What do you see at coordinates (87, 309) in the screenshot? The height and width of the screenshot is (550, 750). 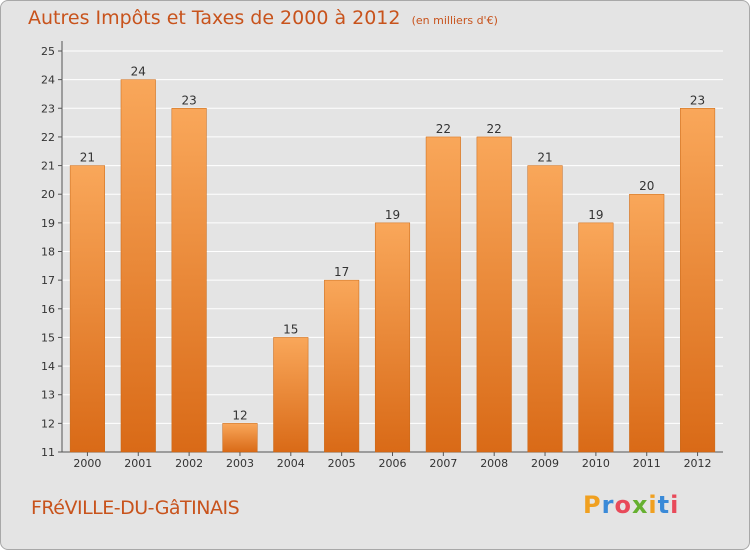 I see `bar-2000` at bounding box center [87, 309].